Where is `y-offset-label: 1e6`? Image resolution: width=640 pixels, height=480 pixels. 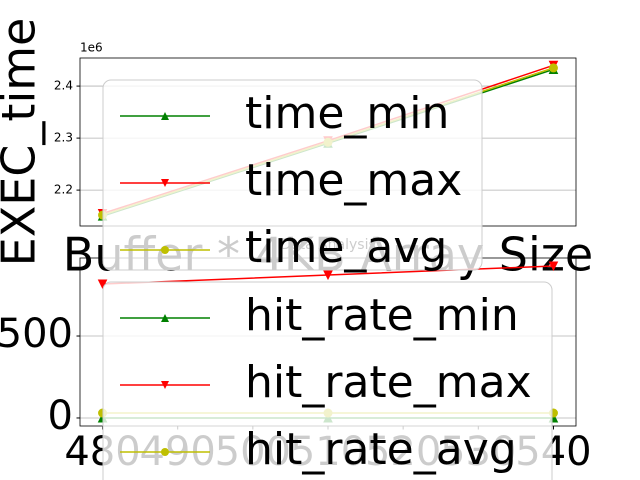 y-offset-label: 1e6 is located at coordinates (91, 48).